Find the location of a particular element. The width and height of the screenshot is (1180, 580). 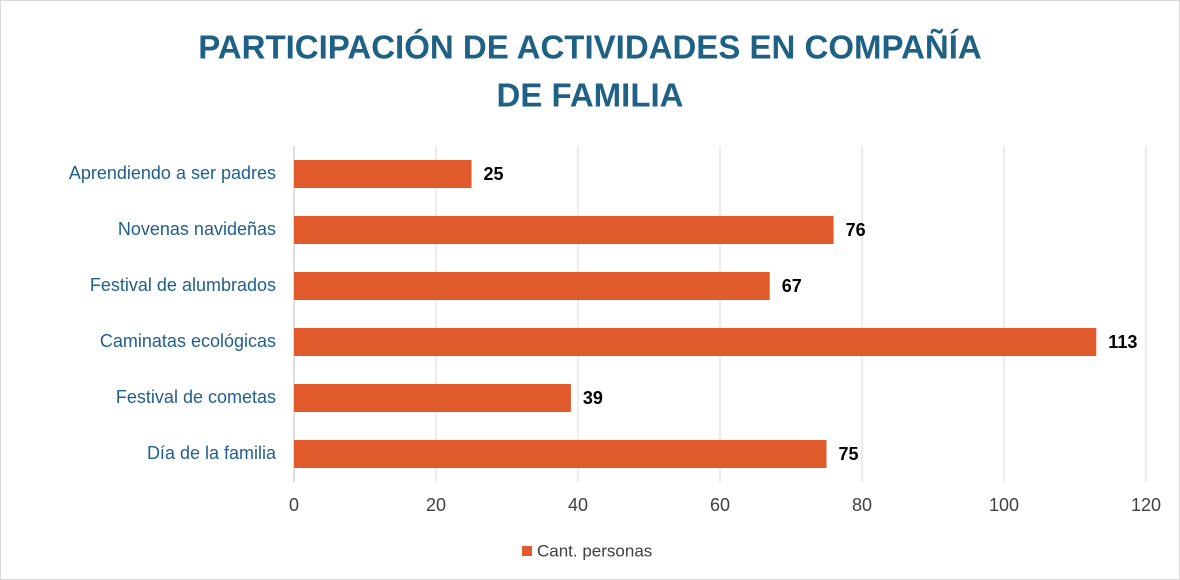

y-tick-label: Novenas navideñas is located at coordinates (197, 229).